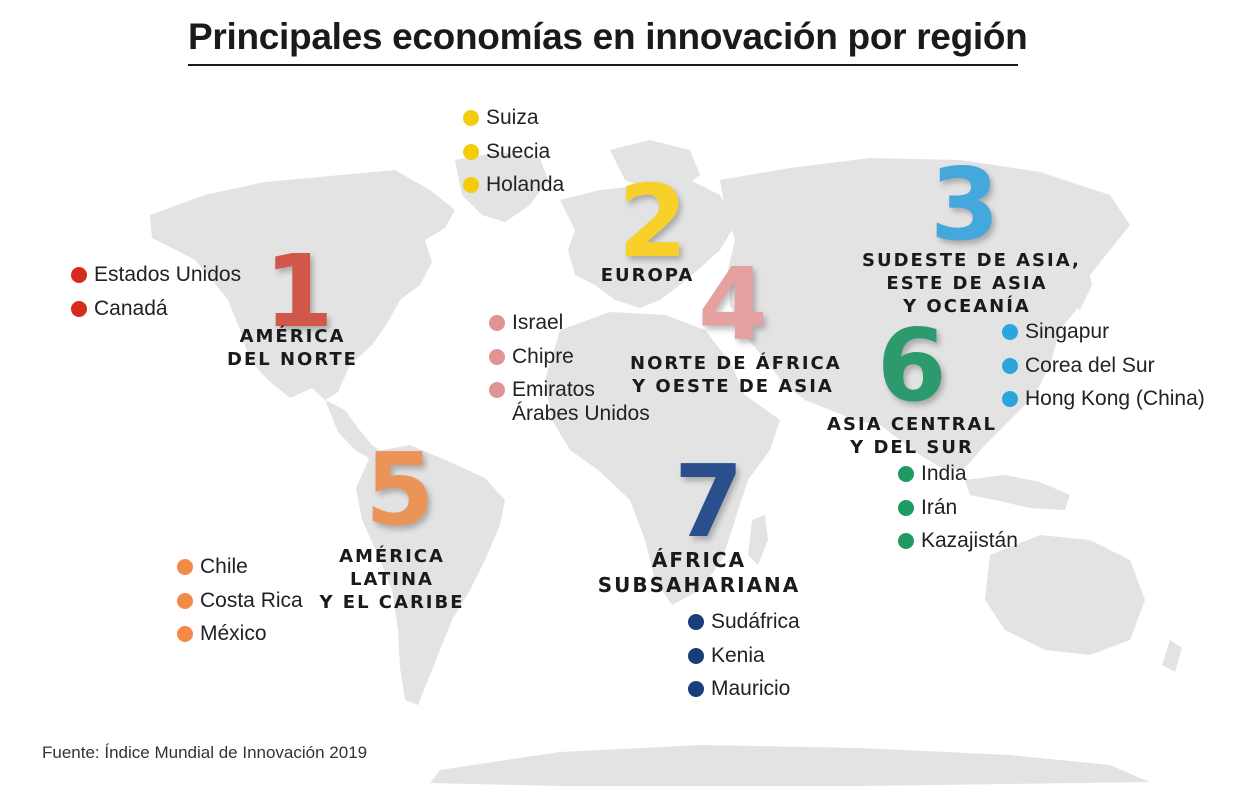  I want to click on list-item-continuation: Árabes Unidos, so click(581, 413).